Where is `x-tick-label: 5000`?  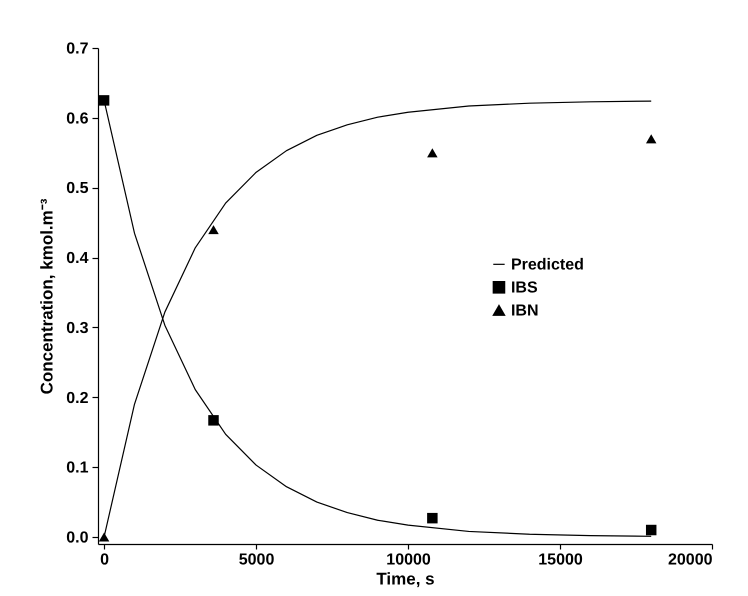
x-tick-label: 5000 is located at coordinates (256, 560).